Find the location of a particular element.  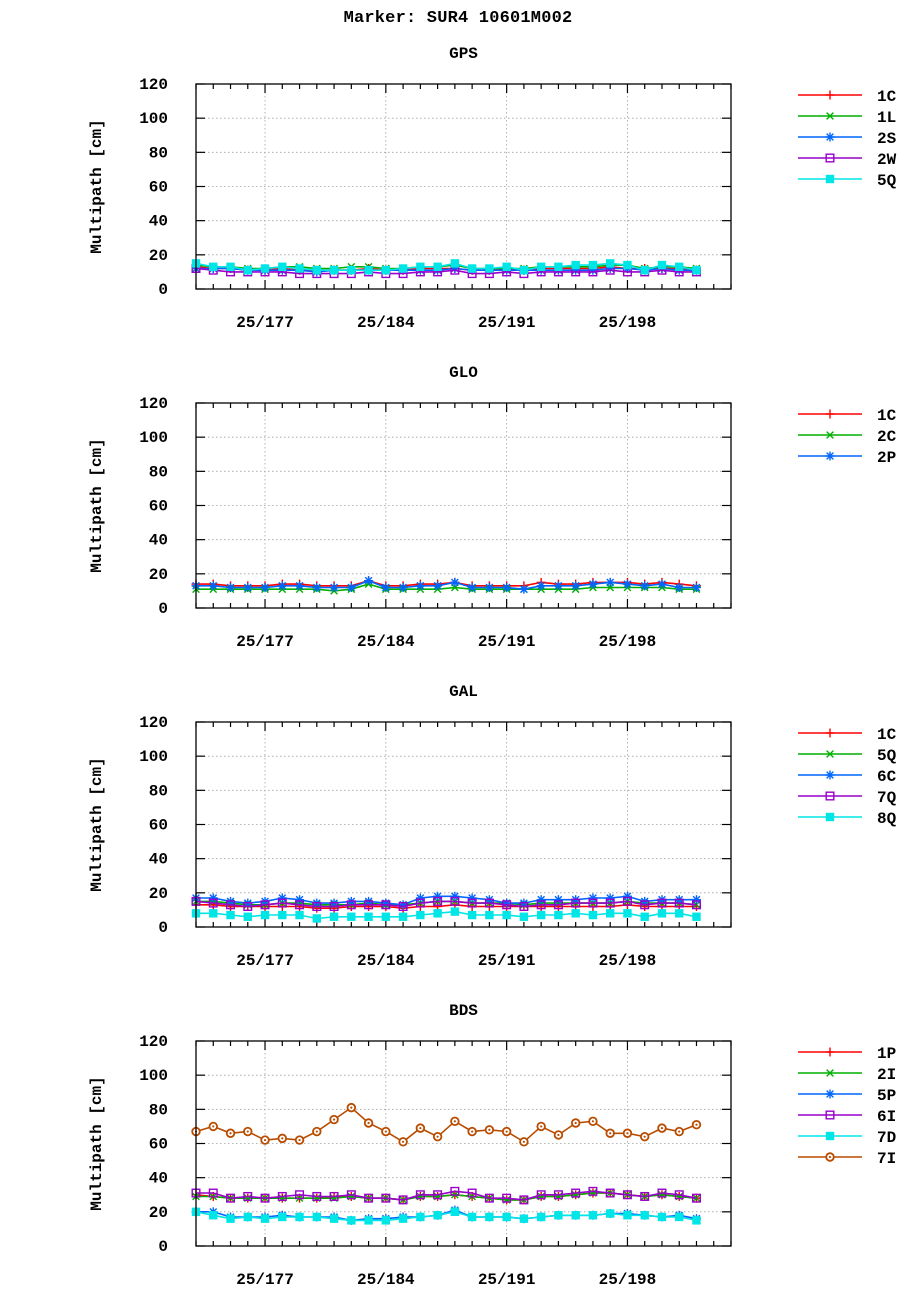

legend-entry: 1P is located at coordinates (847, 1054).